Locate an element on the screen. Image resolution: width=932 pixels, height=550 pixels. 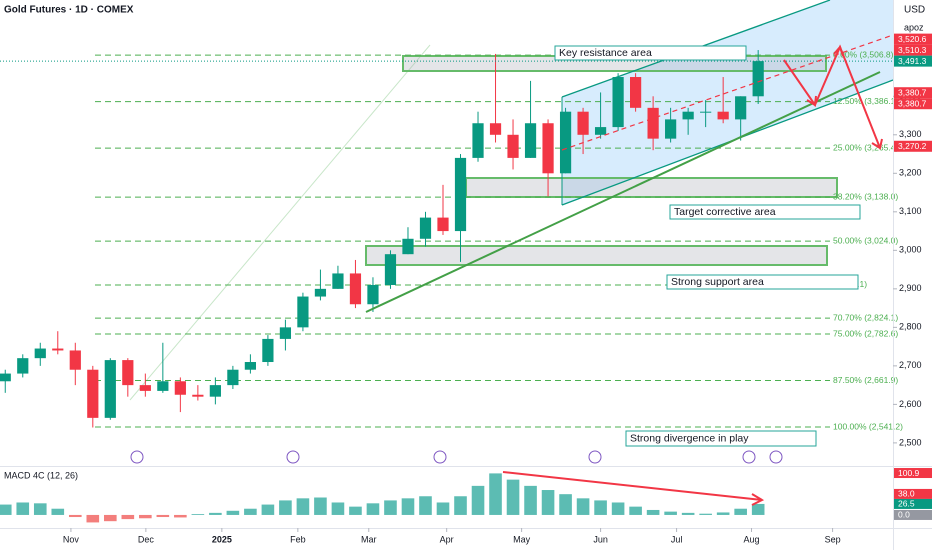
fib-label: 87.50% (2,661.9) is located at coordinates (865, 380).